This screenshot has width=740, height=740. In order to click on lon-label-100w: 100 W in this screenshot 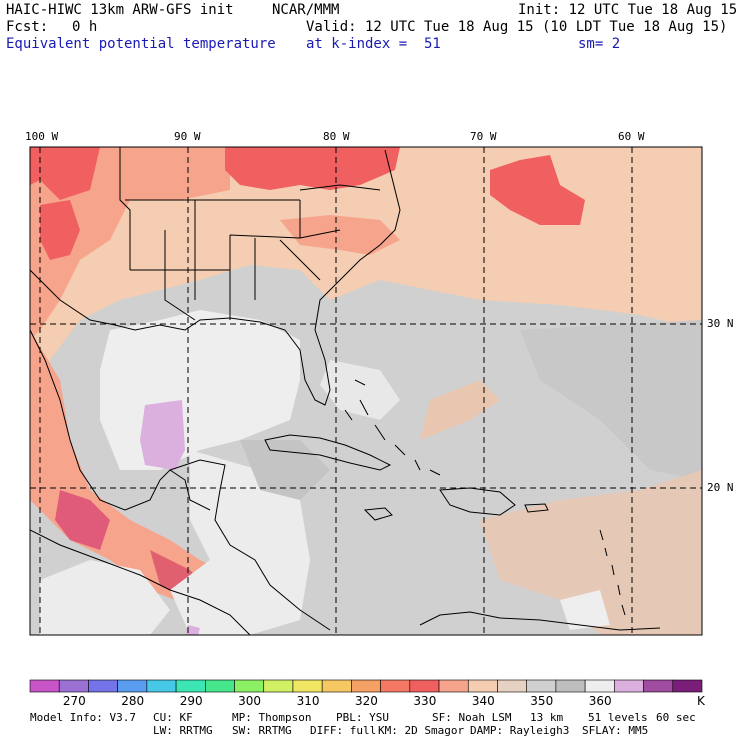, I will do `click(42, 136)`.